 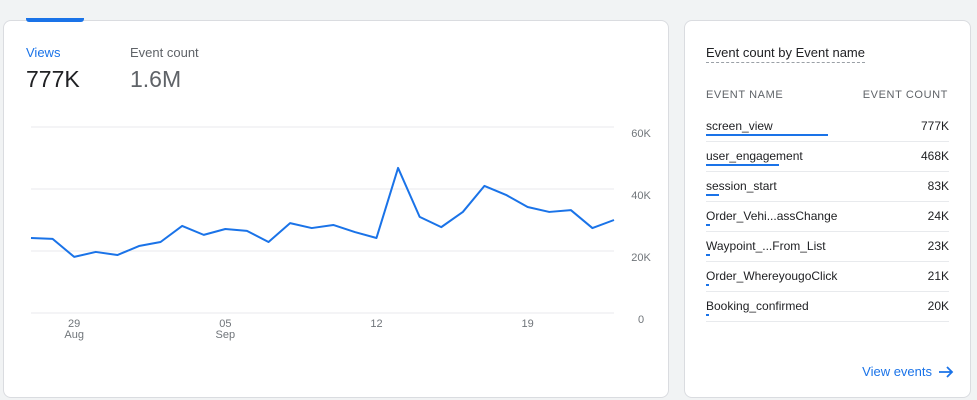 I want to click on tab: Views 777K, so click(x=53, y=69).